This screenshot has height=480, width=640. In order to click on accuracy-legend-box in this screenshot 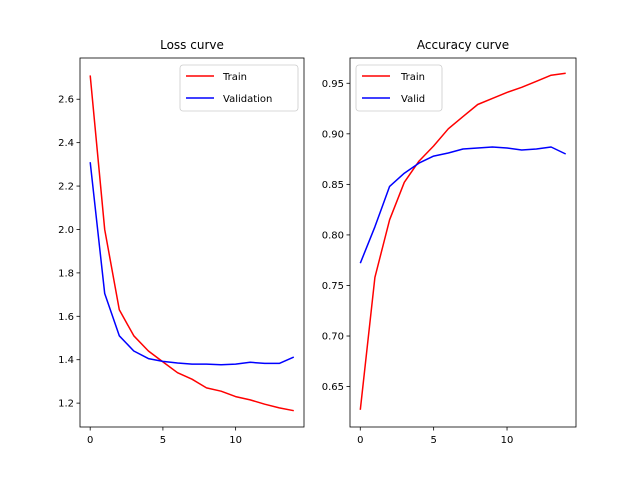, I will do `click(399, 88)`.